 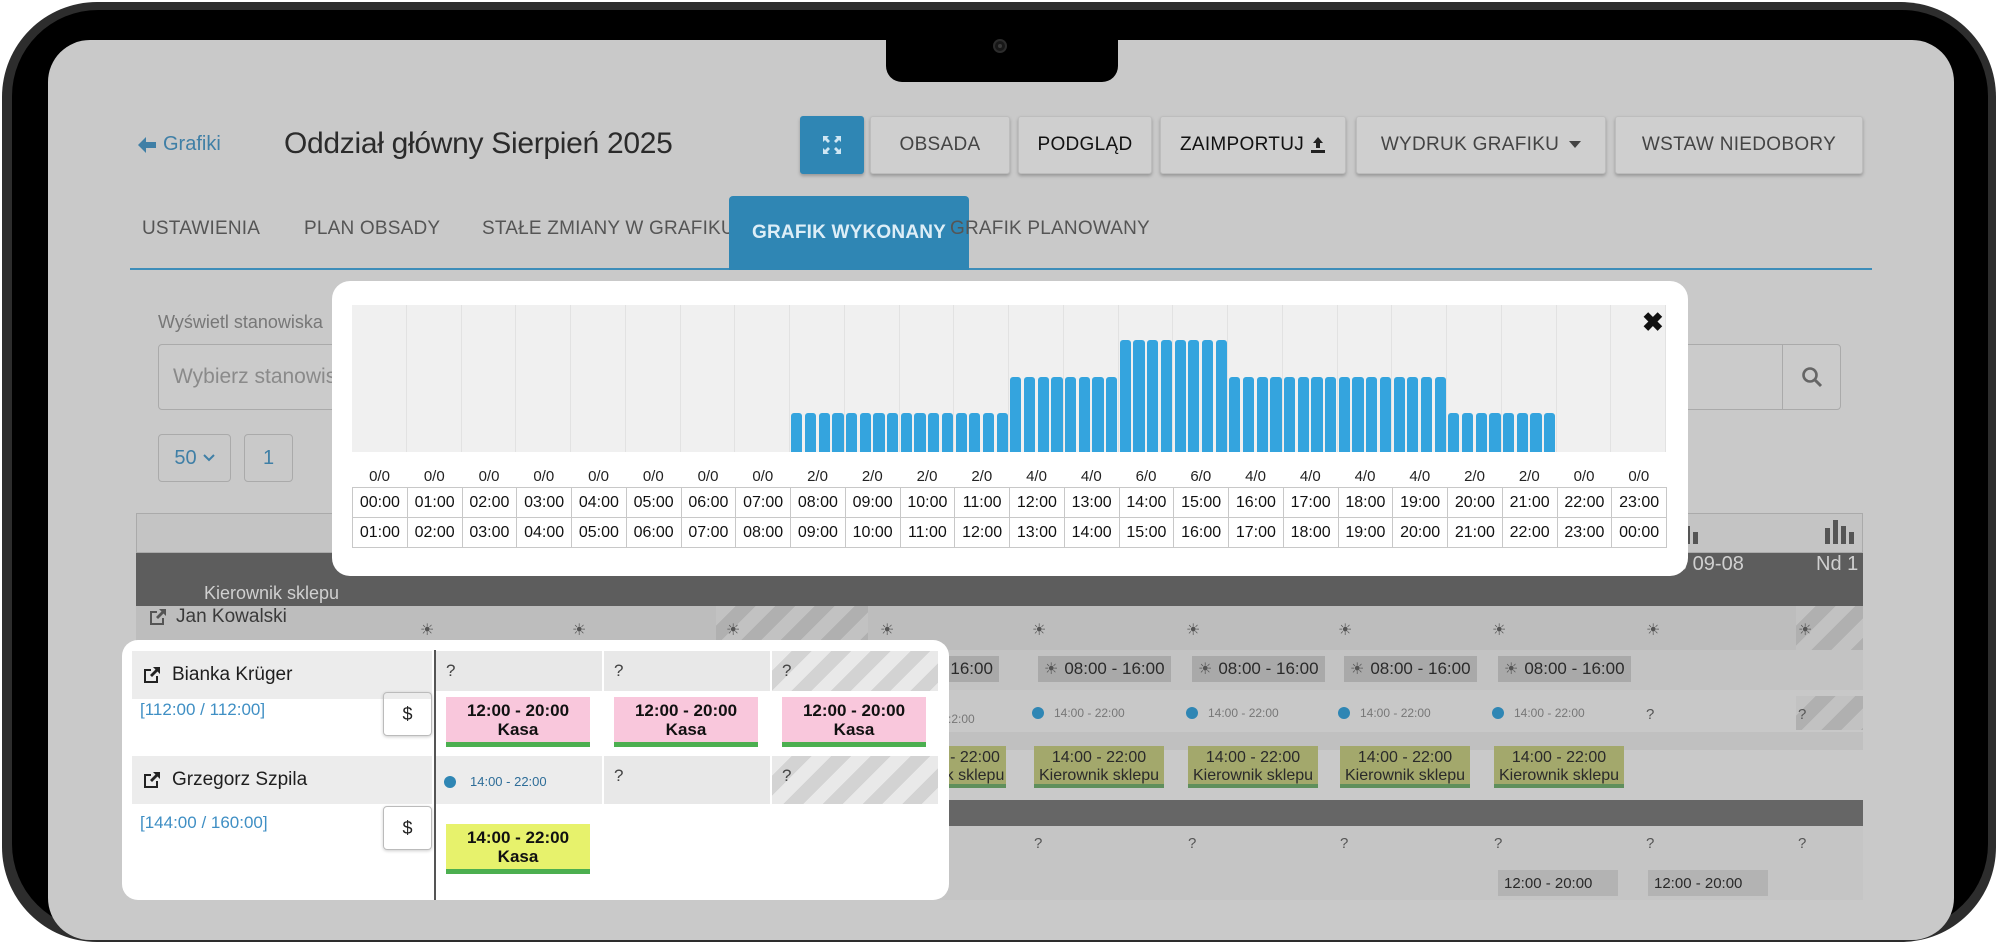 I want to click on expand-icon, so click(x=832, y=145).